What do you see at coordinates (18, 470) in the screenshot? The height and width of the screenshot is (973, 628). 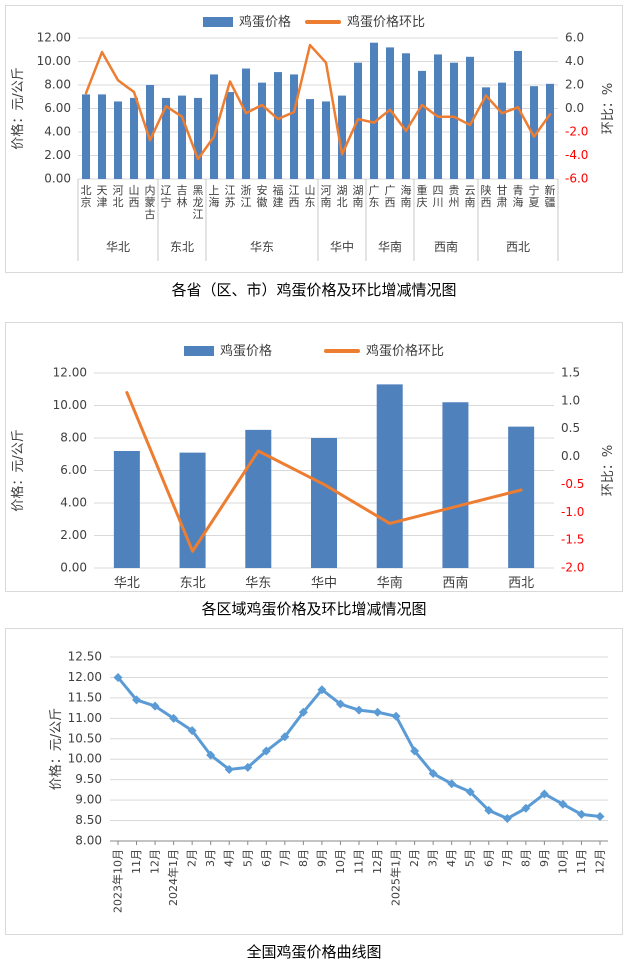 I see `left-axis-title: 价格：元/公斤` at bounding box center [18, 470].